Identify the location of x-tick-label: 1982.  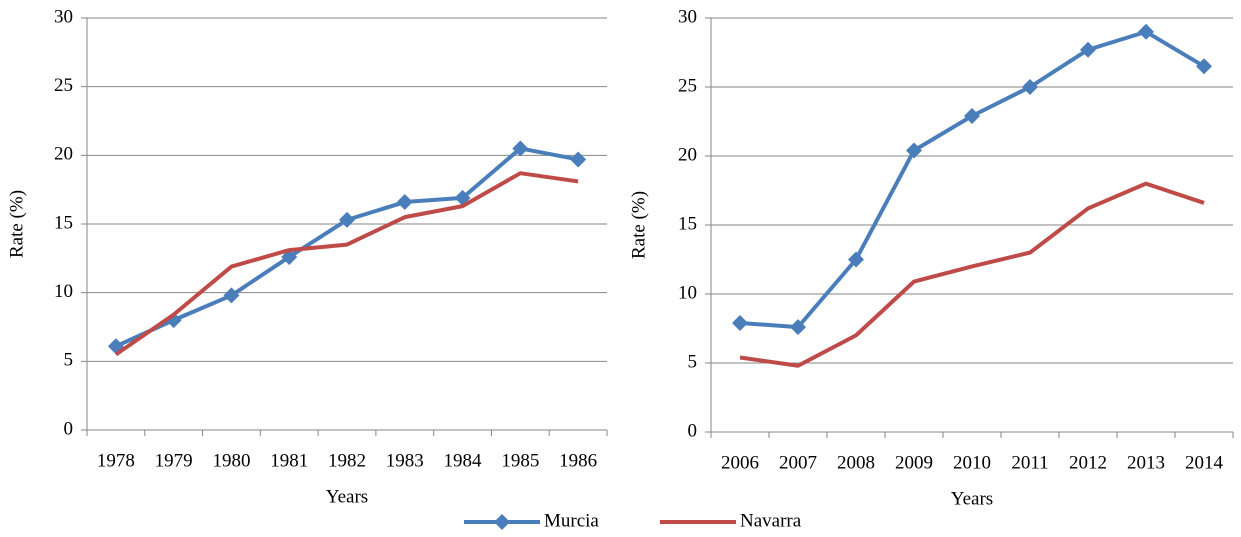
(347, 460).